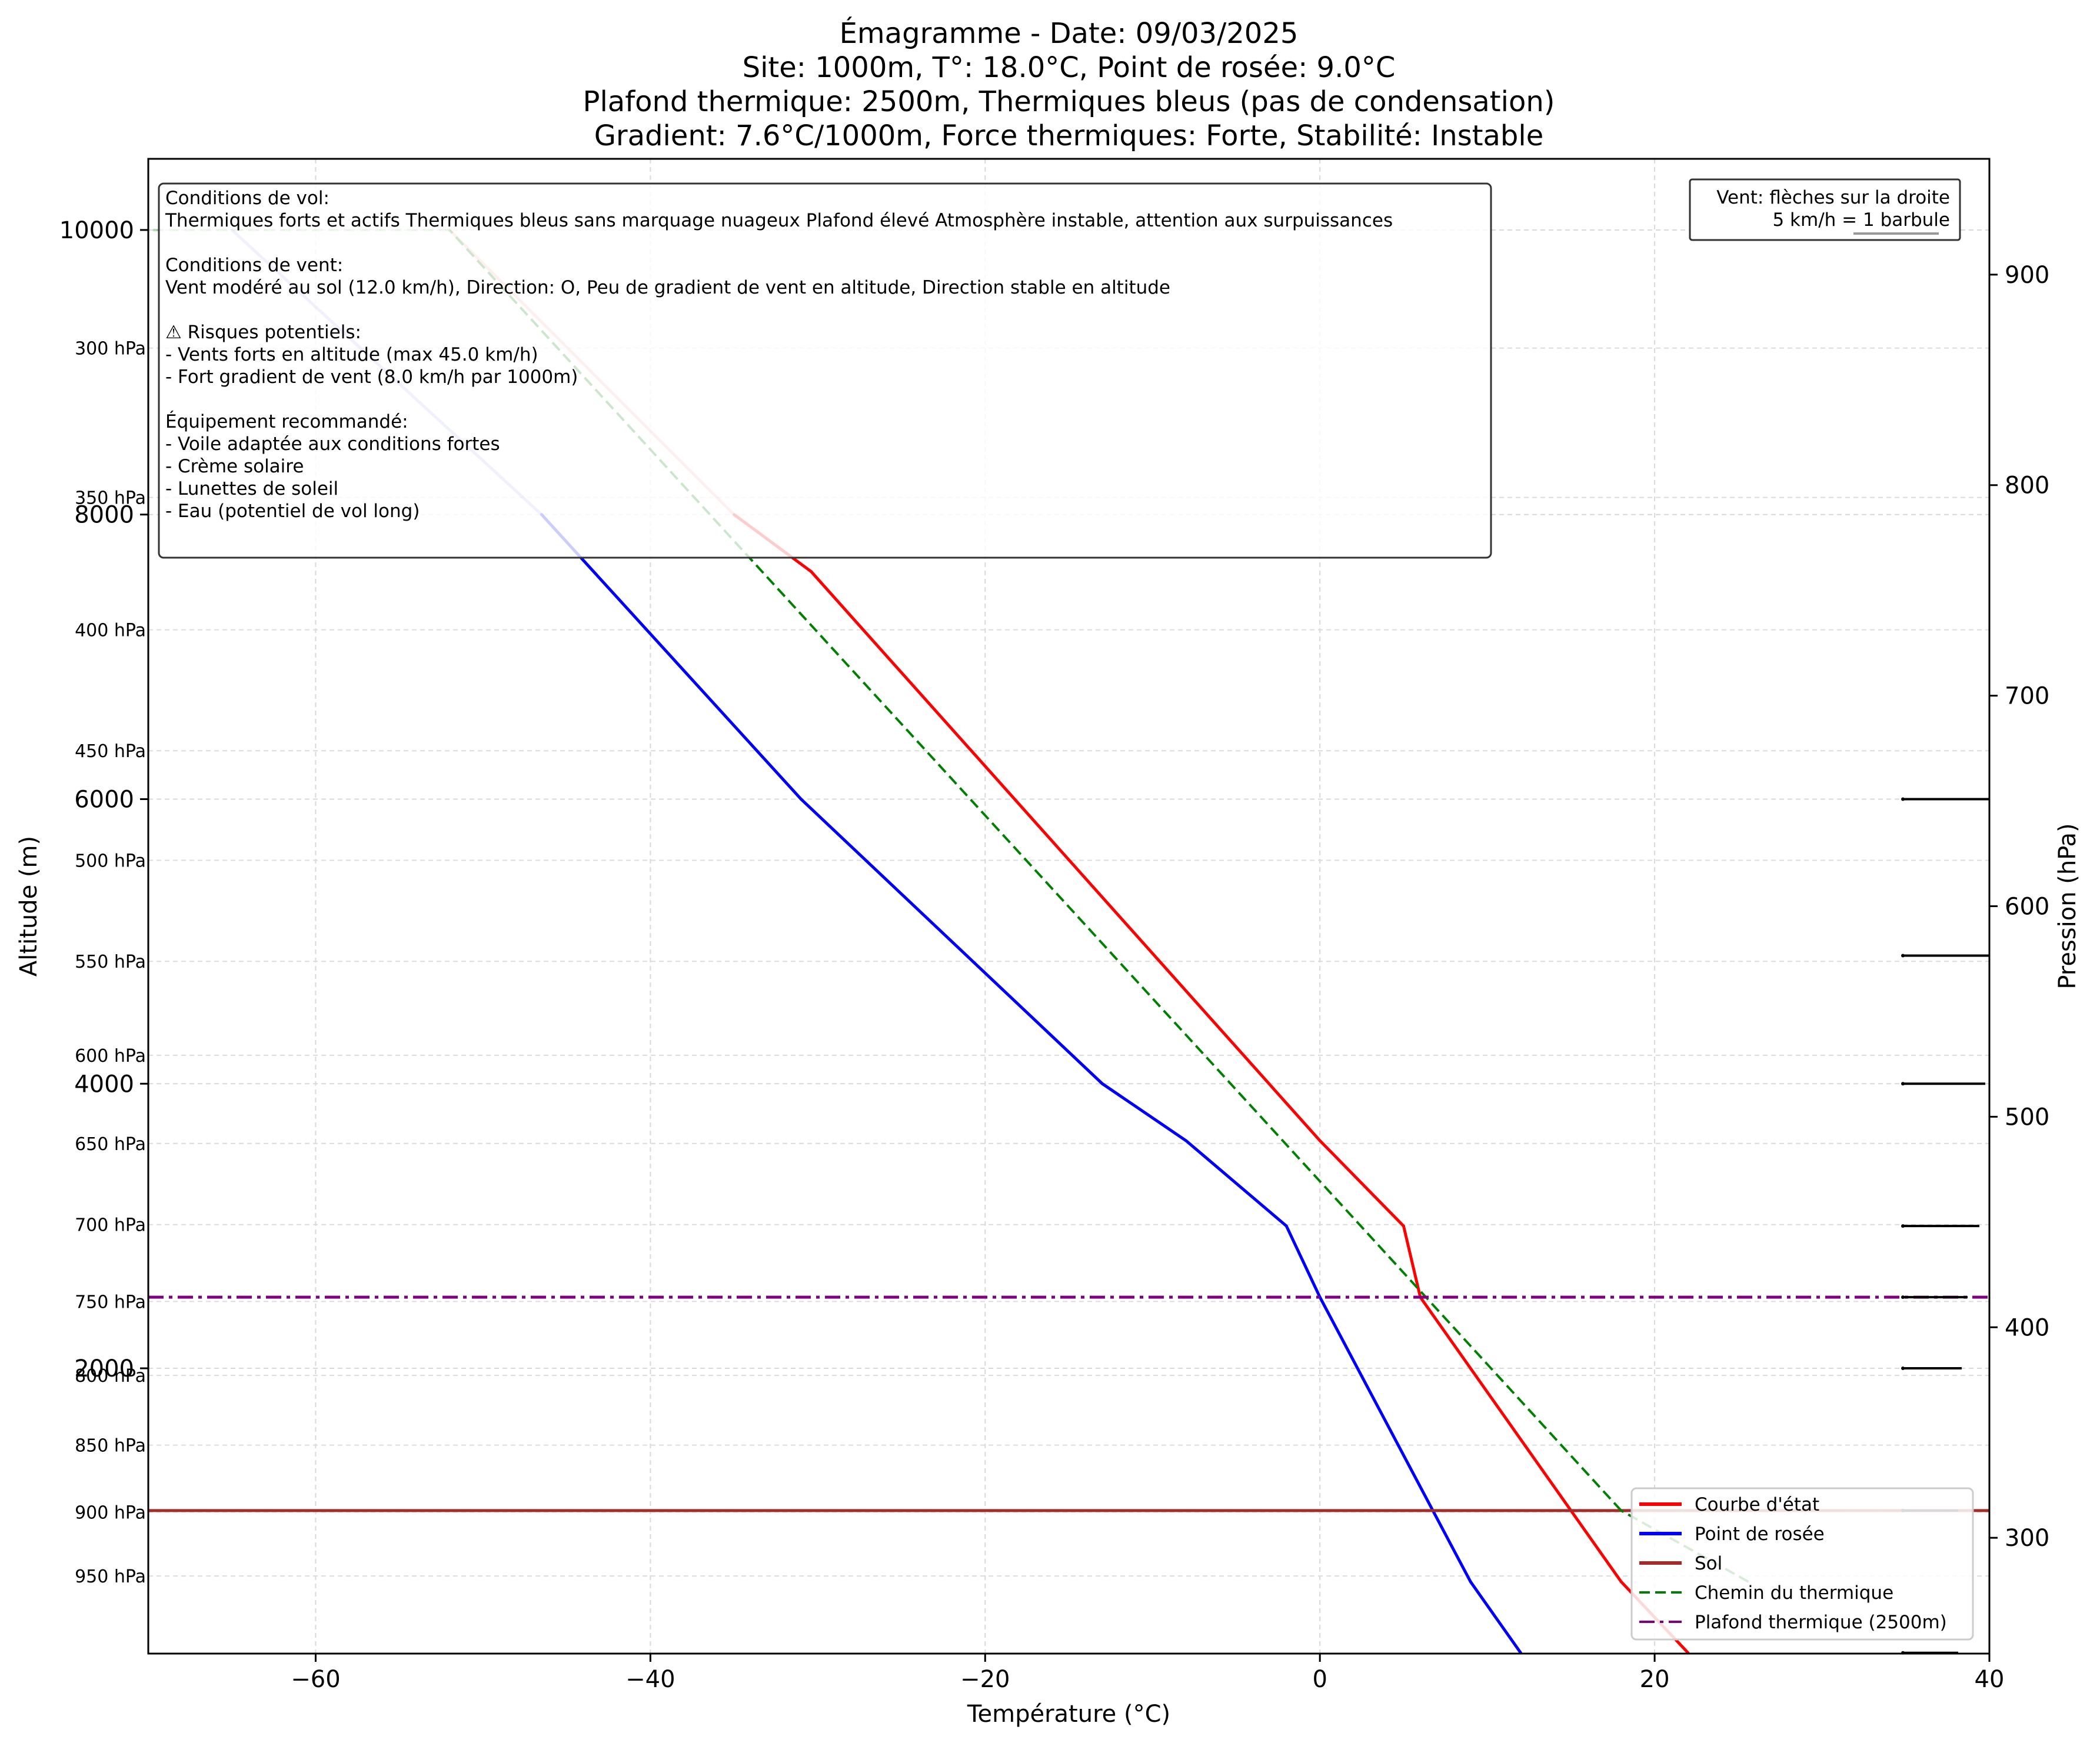 The height and width of the screenshot is (1743, 2100). I want to click on y2-tick-label: 700, so click(2027, 696).